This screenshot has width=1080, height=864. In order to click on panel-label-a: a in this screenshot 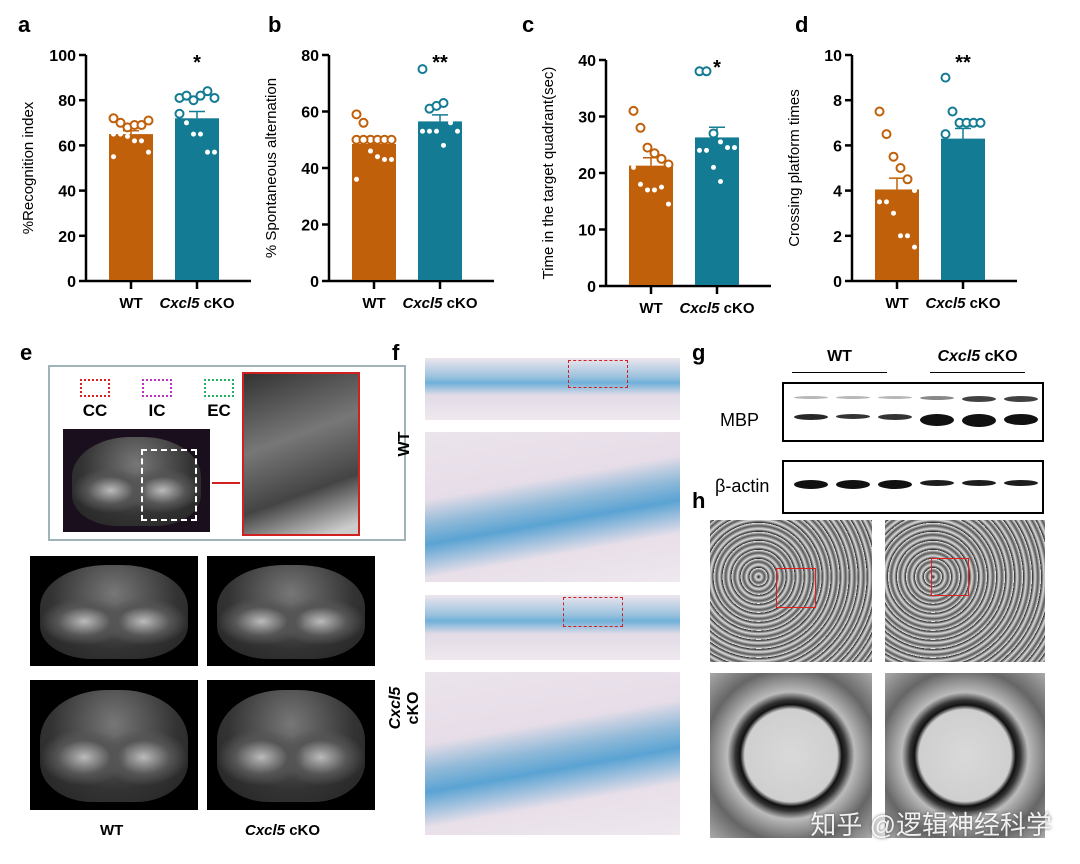, I will do `click(24, 24)`.